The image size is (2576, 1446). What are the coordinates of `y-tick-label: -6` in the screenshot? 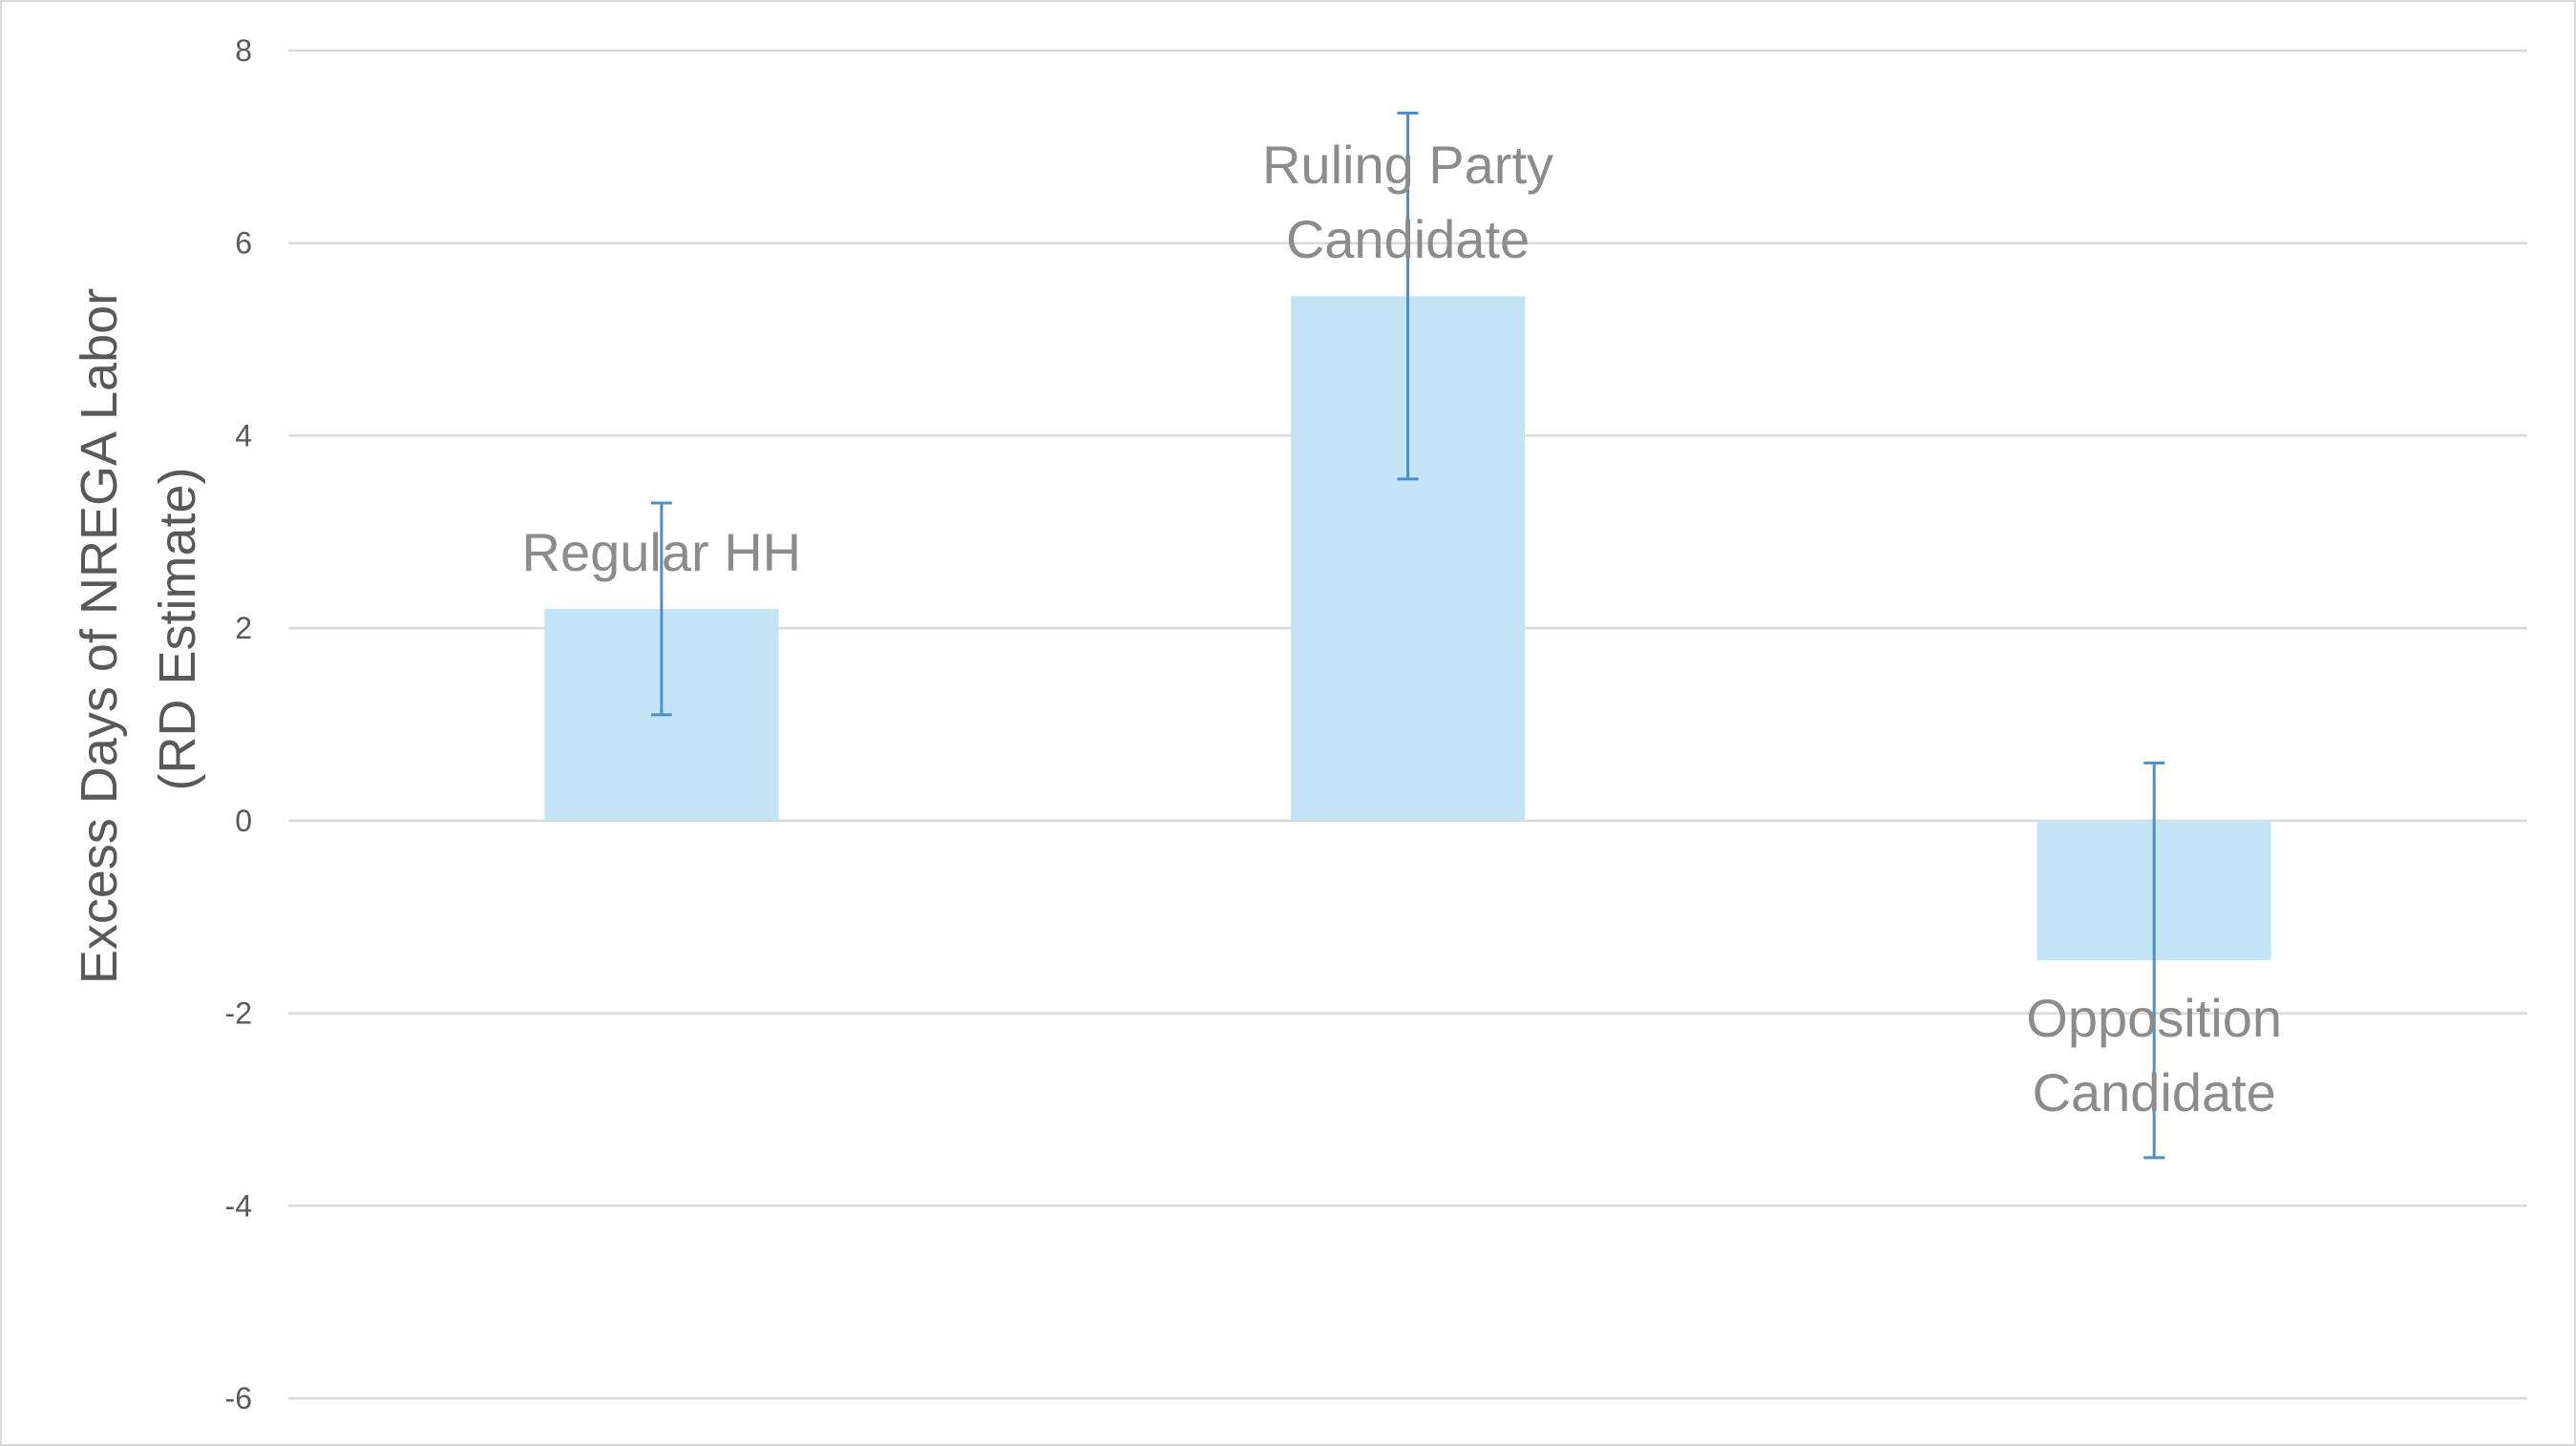 It's located at (238, 1398).